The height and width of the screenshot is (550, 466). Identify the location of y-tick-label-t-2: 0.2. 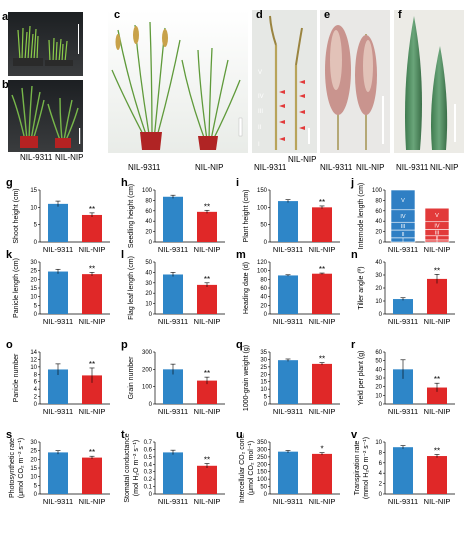
(148, 480).